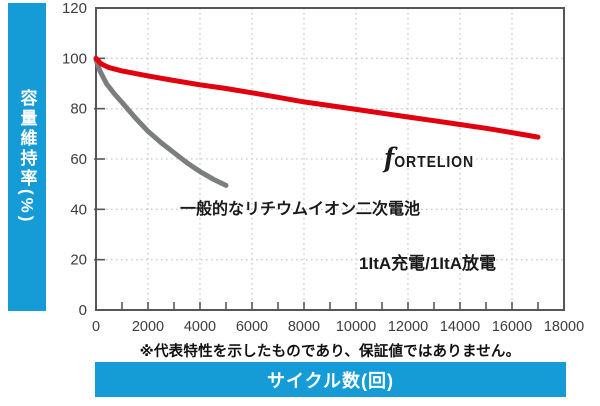  Describe the element at coordinates (299, 209) in the screenshot. I see `generic-battery-label: 一般的なリチウムイオン二次電池` at that location.